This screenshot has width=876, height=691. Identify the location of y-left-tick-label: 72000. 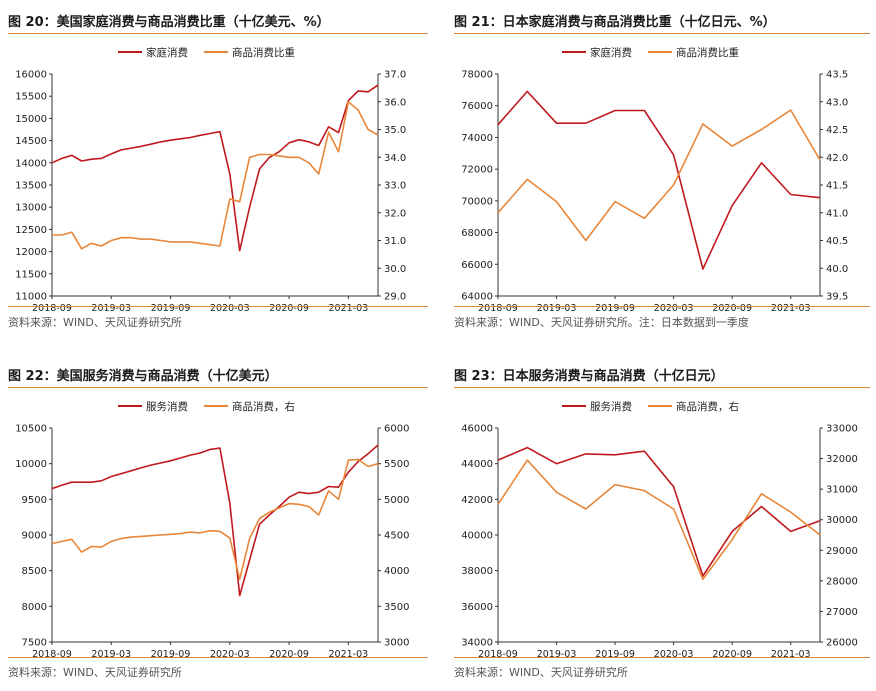
(477, 170).